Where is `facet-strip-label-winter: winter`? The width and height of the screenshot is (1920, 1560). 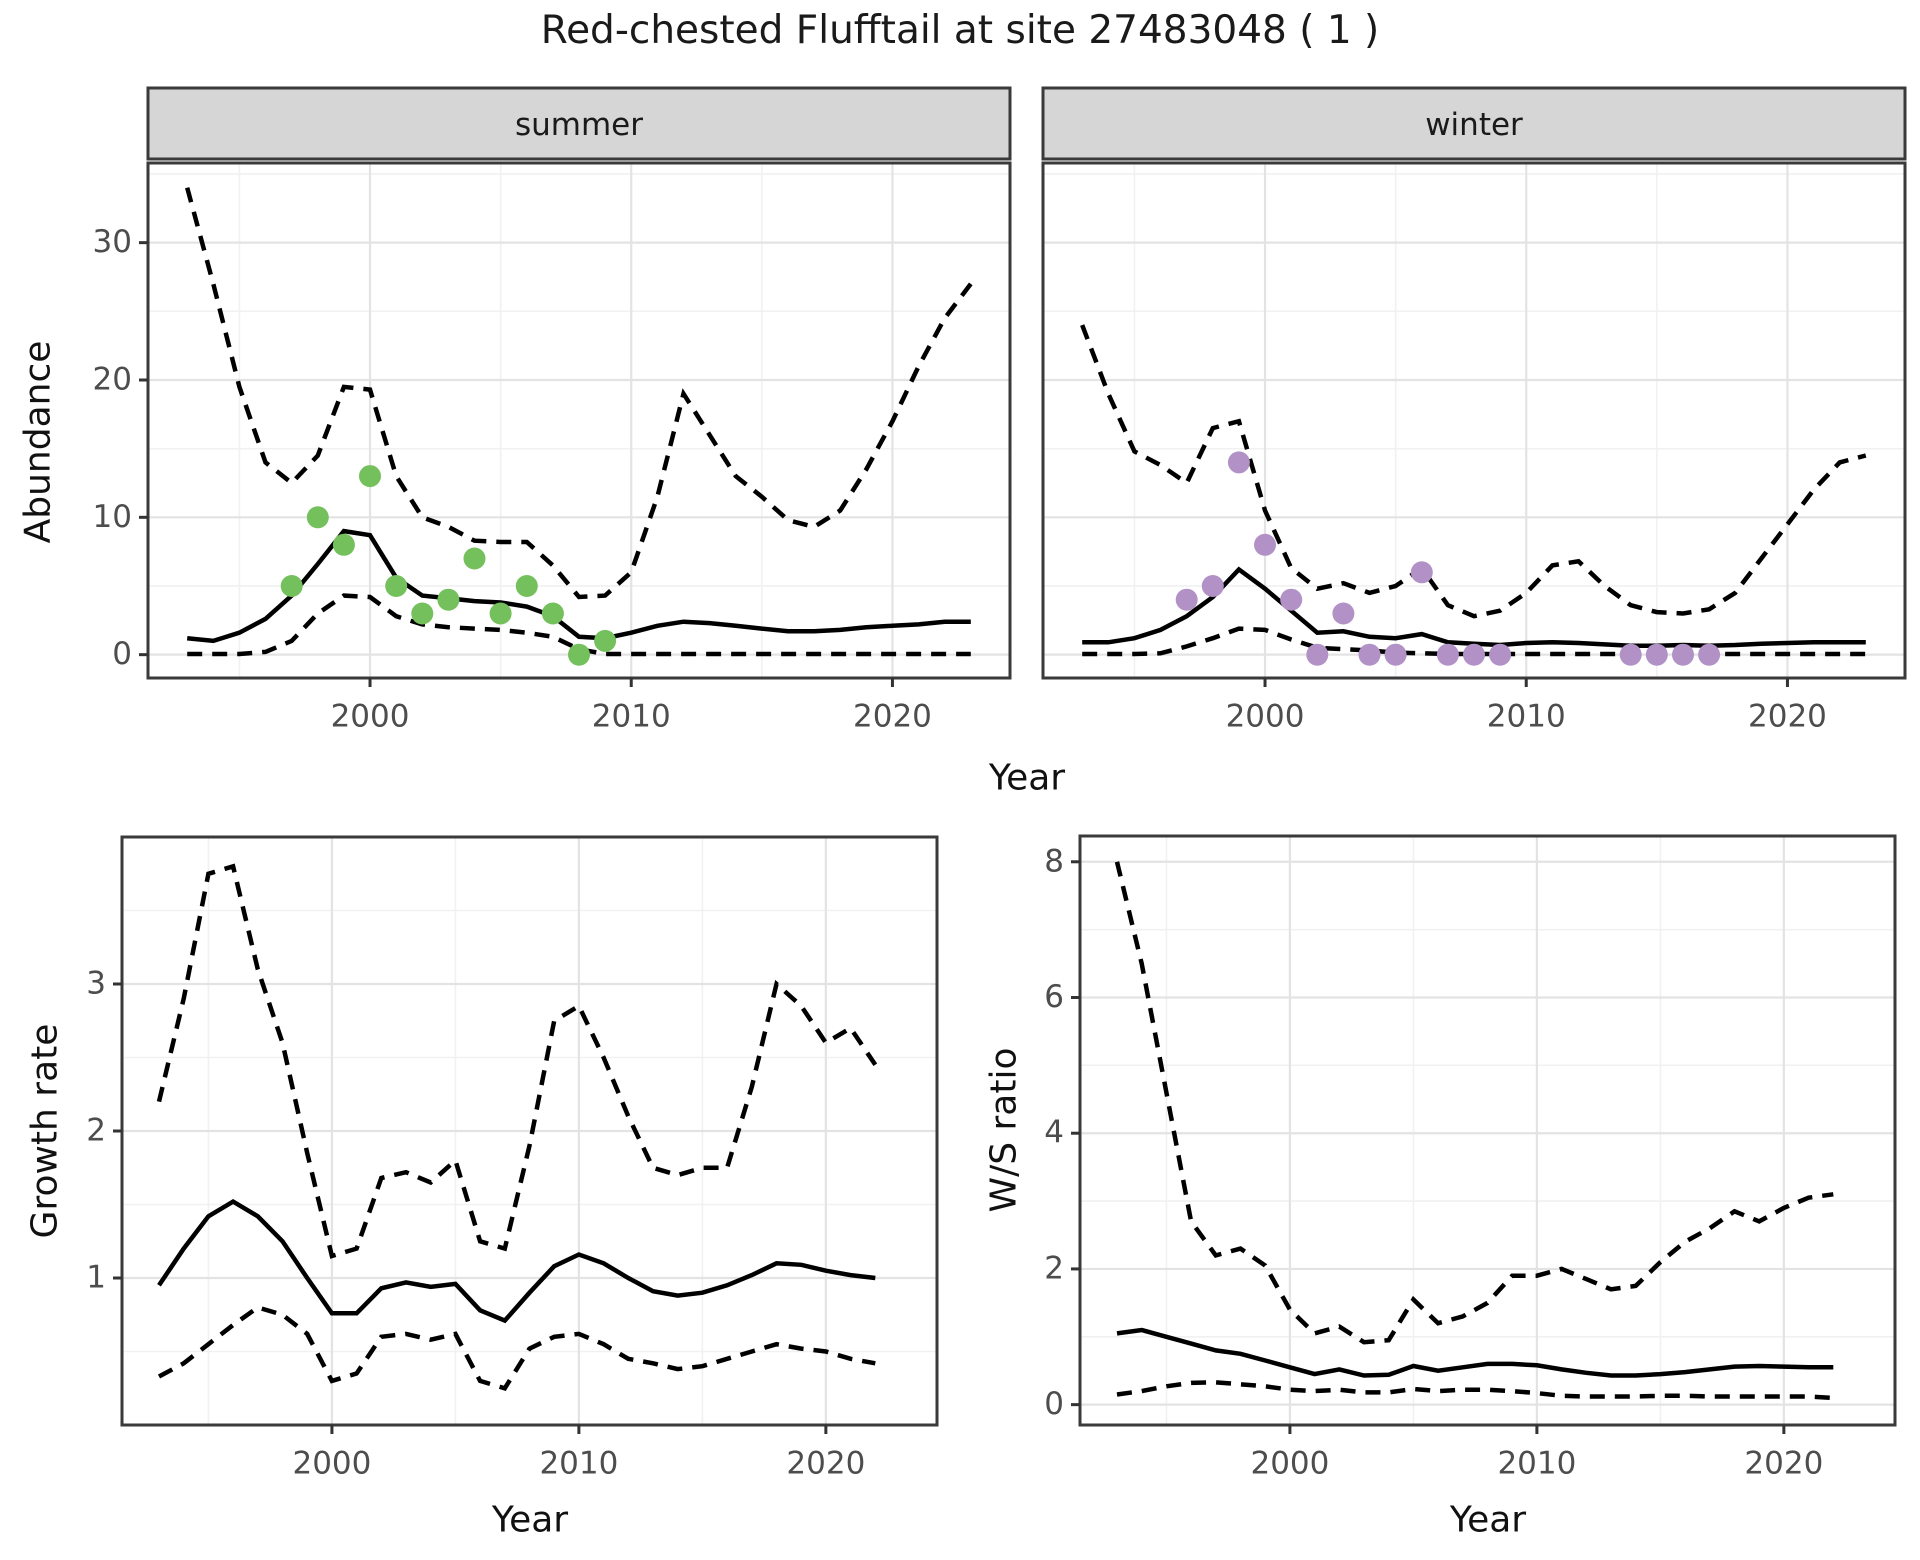
facet-strip-label-winter: winter is located at coordinates (1474, 125).